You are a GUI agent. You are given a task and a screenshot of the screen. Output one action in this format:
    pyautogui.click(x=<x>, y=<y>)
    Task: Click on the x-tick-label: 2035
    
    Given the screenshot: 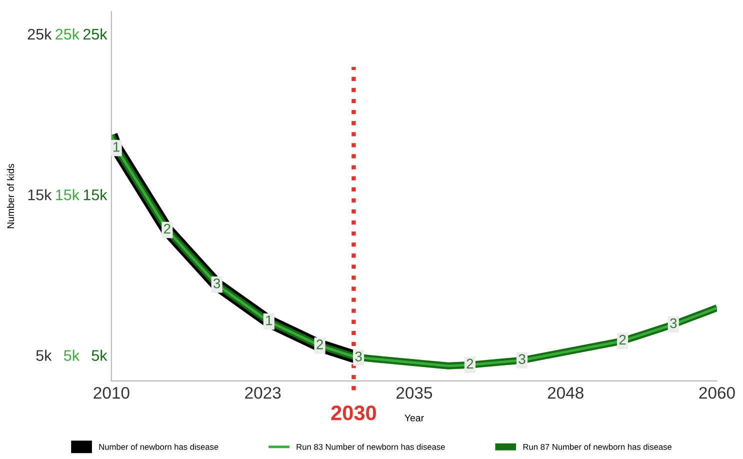 What is the action you would take?
    pyautogui.click(x=414, y=392)
    